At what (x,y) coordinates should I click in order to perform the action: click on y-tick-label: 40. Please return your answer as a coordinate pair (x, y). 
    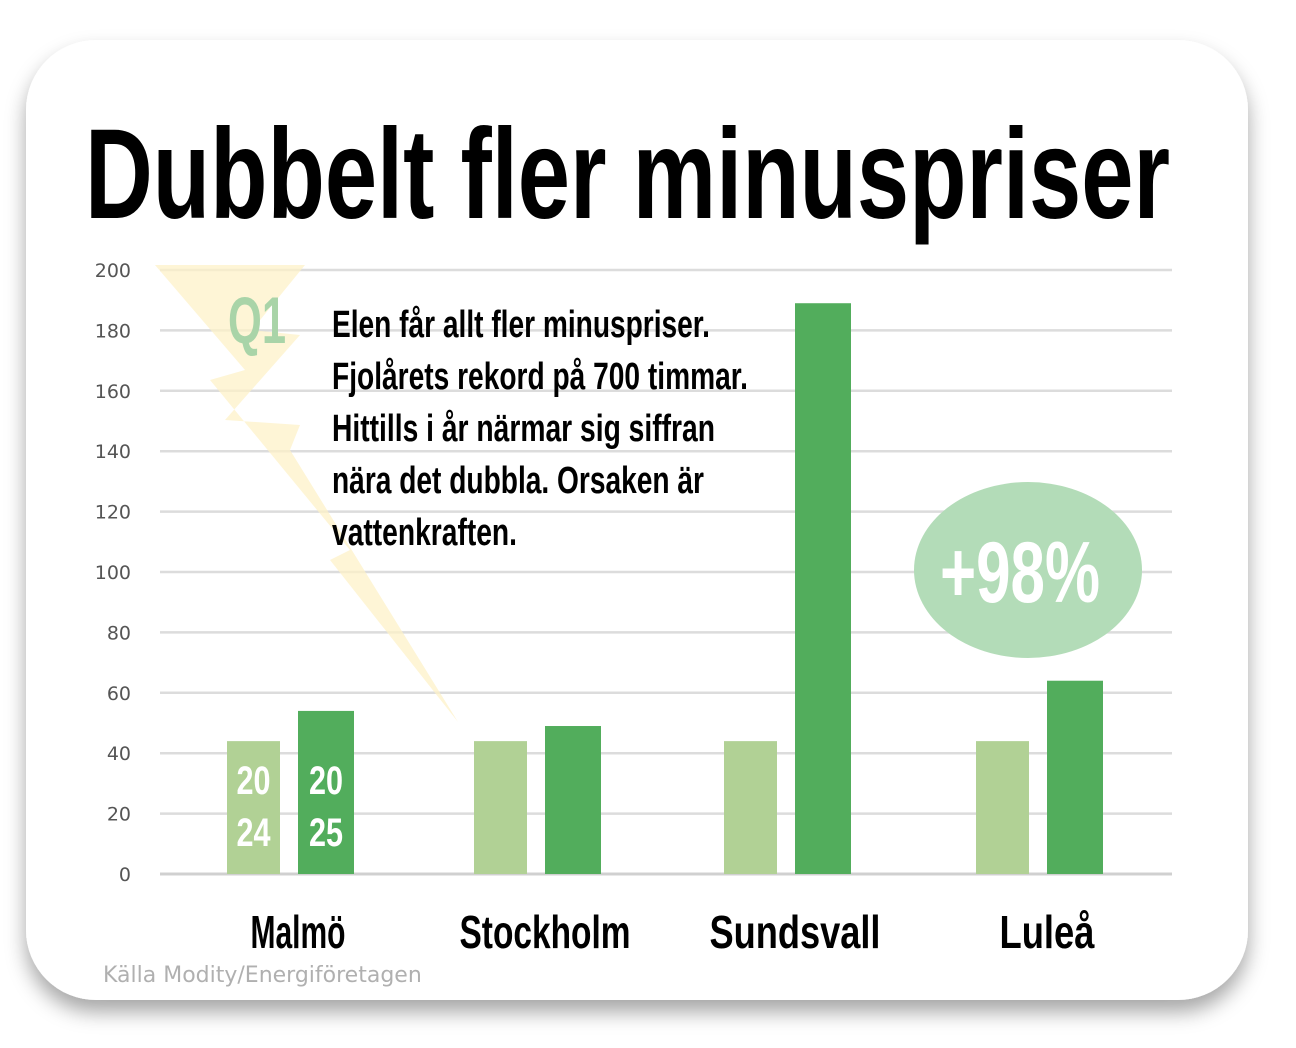
    Looking at the image, I should click on (119, 754).